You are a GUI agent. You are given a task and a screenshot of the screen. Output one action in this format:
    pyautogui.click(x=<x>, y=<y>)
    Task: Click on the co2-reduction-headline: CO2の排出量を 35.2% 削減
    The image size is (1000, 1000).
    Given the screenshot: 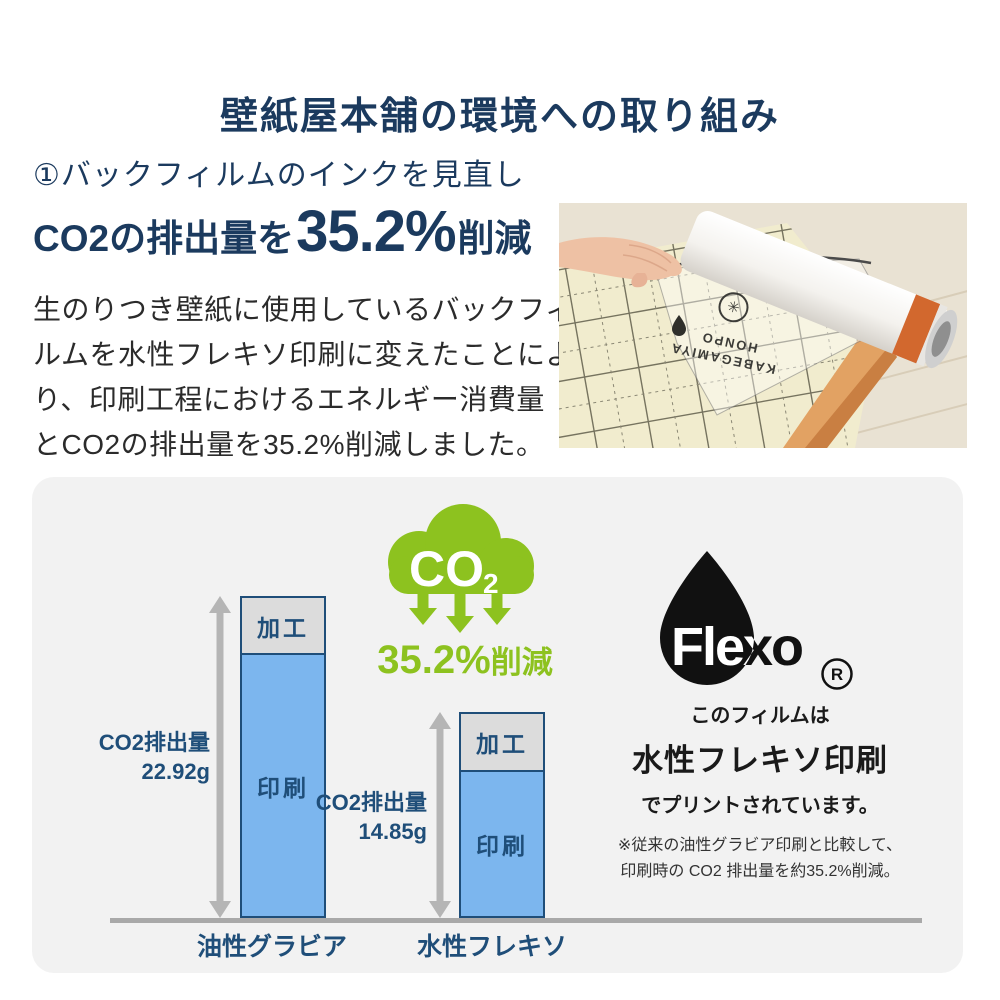 What is the action you would take?
    pyautogui.click(x=282, y=231)
    